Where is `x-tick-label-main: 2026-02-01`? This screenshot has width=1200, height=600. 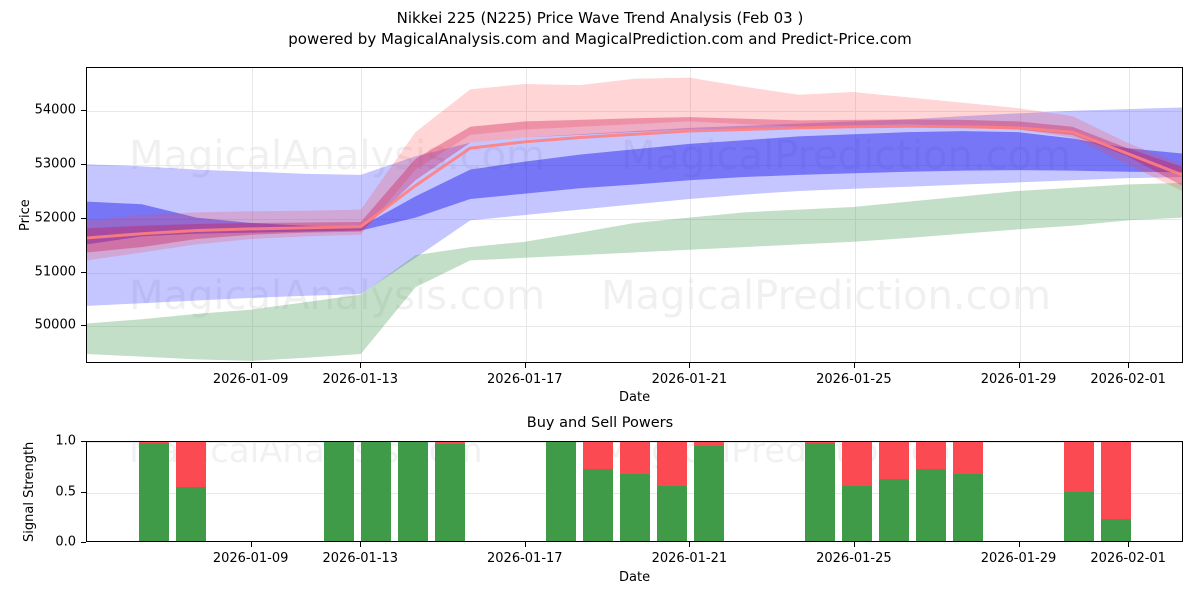
x-tick-label-main: 2026-02-01 is located at coordinates (1128, 379).